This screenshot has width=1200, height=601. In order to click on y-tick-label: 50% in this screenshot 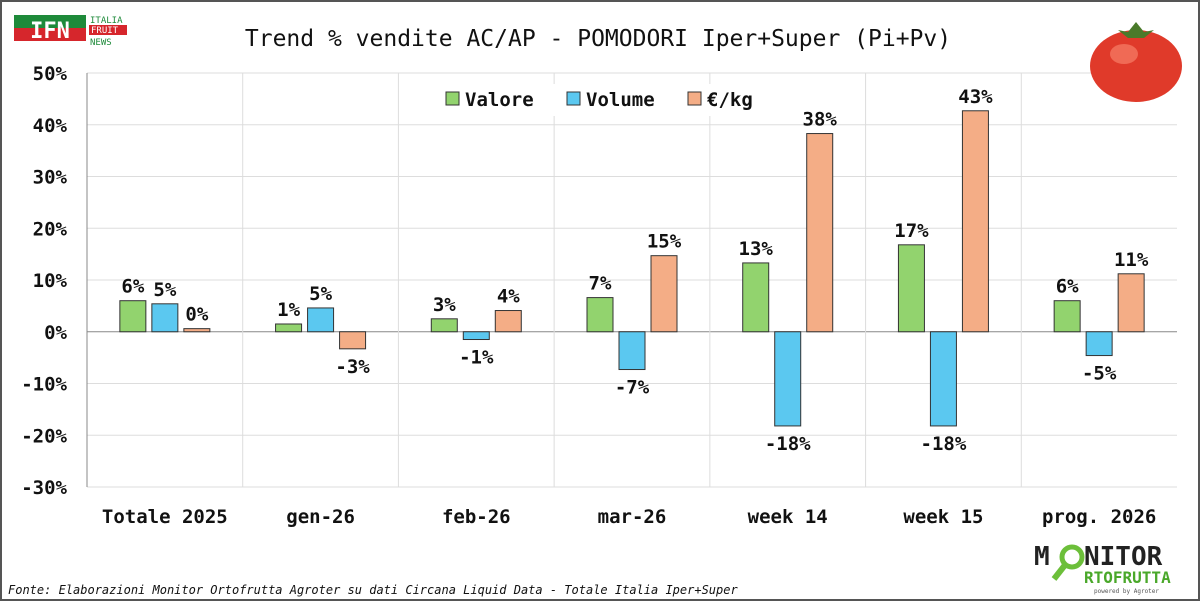, I will do `click(50, 74)`.